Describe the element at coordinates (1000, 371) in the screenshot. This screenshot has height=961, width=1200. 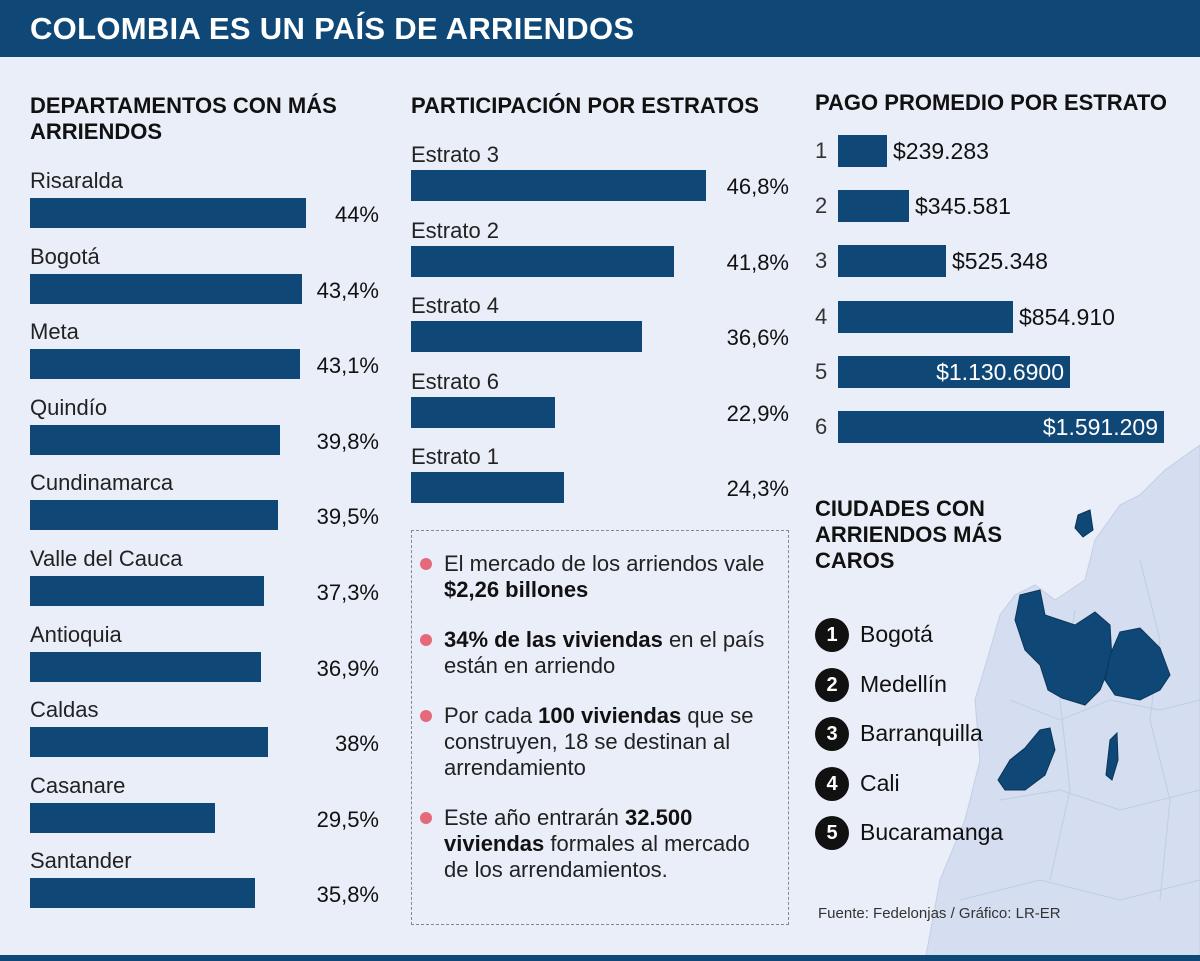
I see `pago-value: $1.130.6900` at that location.